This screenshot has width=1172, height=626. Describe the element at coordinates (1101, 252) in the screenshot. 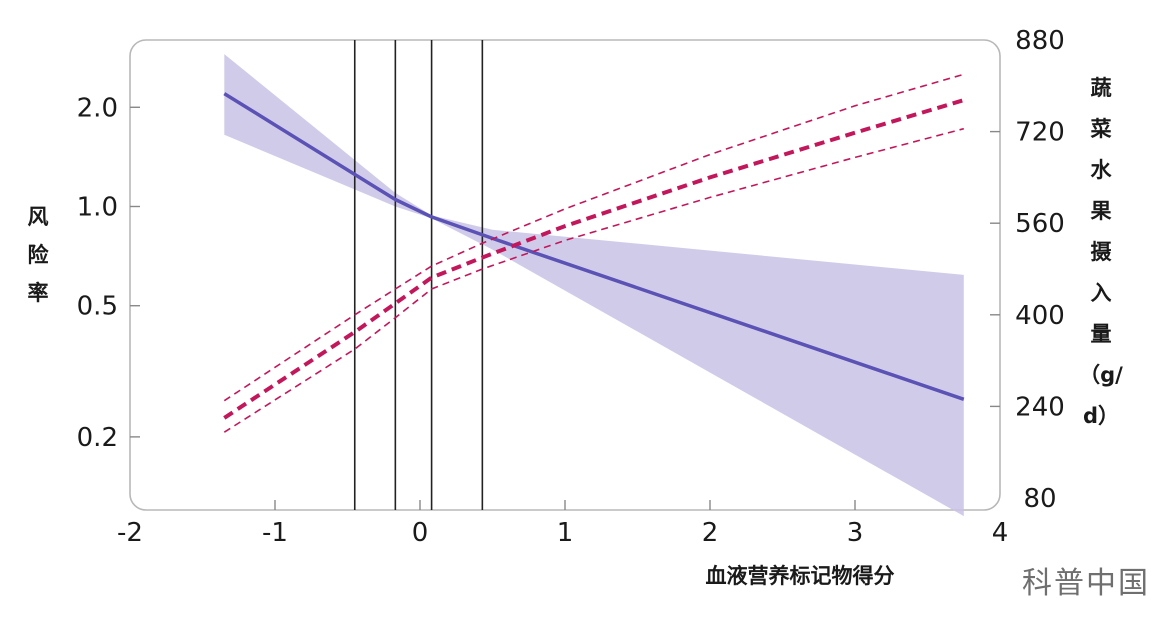

I see `y-right-axis-label: 蔬菜水果摄入量（g/d）` at that location.